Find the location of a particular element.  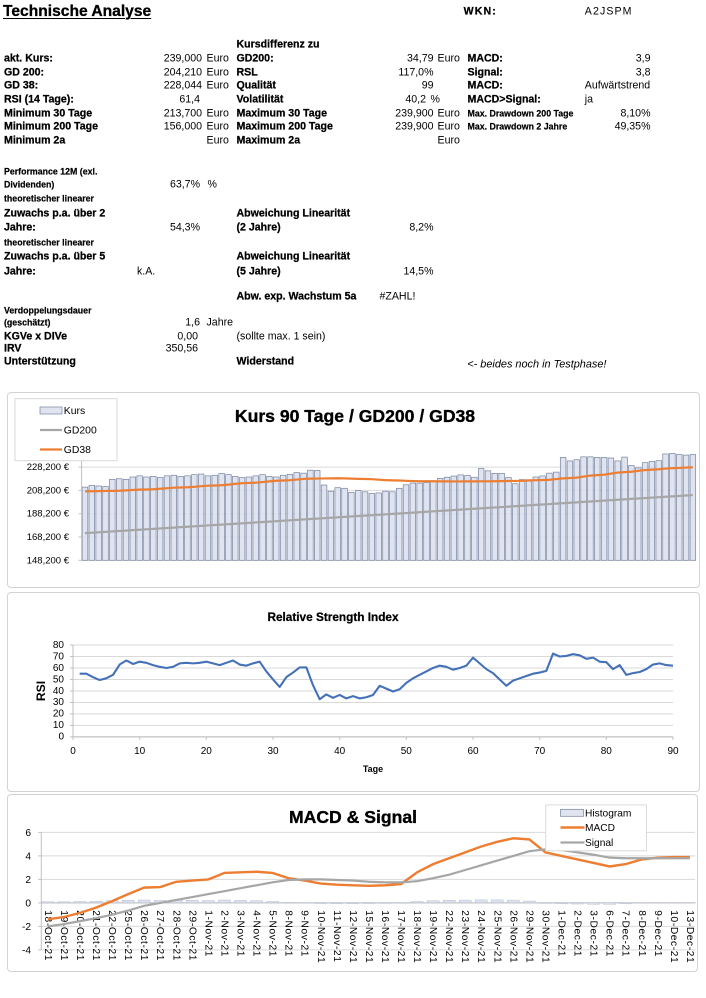

svg-text: 7-Dec-21 is located at coordinates (625, 933).